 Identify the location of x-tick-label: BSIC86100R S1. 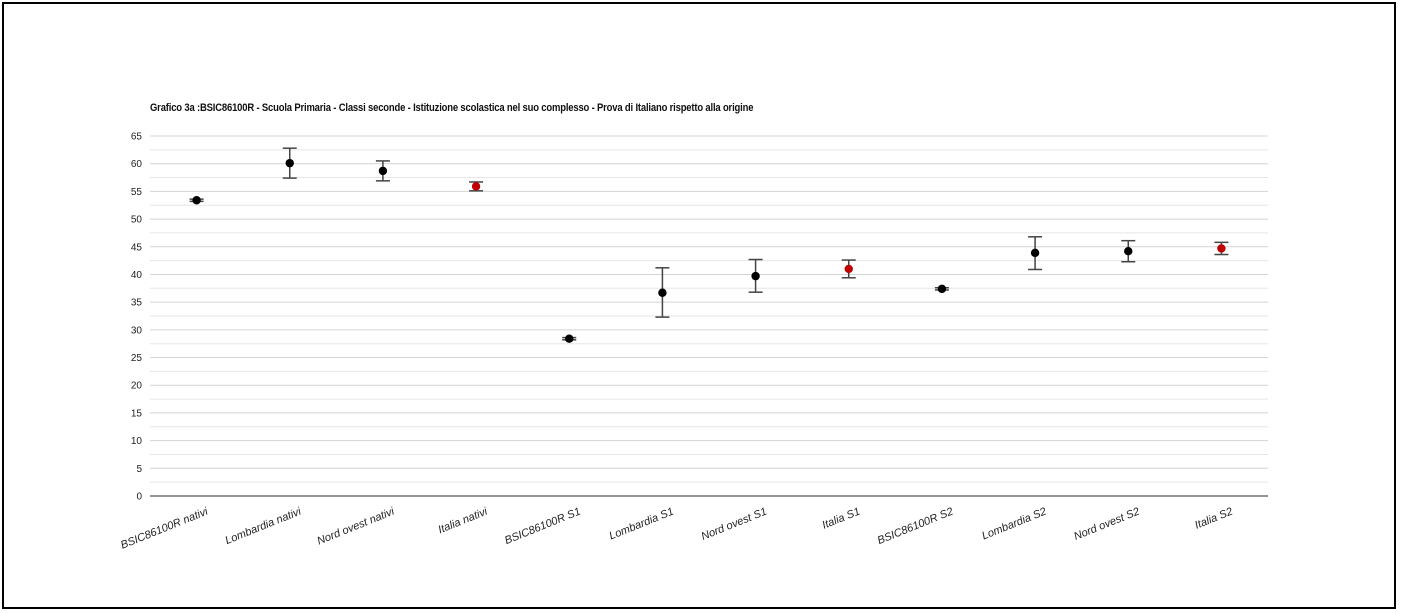
(542, 526).